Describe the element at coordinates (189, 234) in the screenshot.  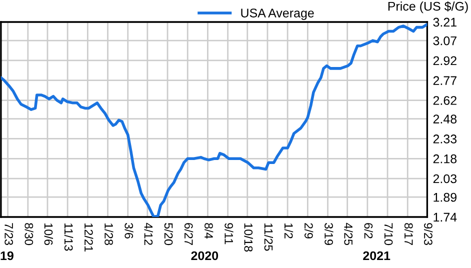
I see `x-tick-label: 6/27` at that location.